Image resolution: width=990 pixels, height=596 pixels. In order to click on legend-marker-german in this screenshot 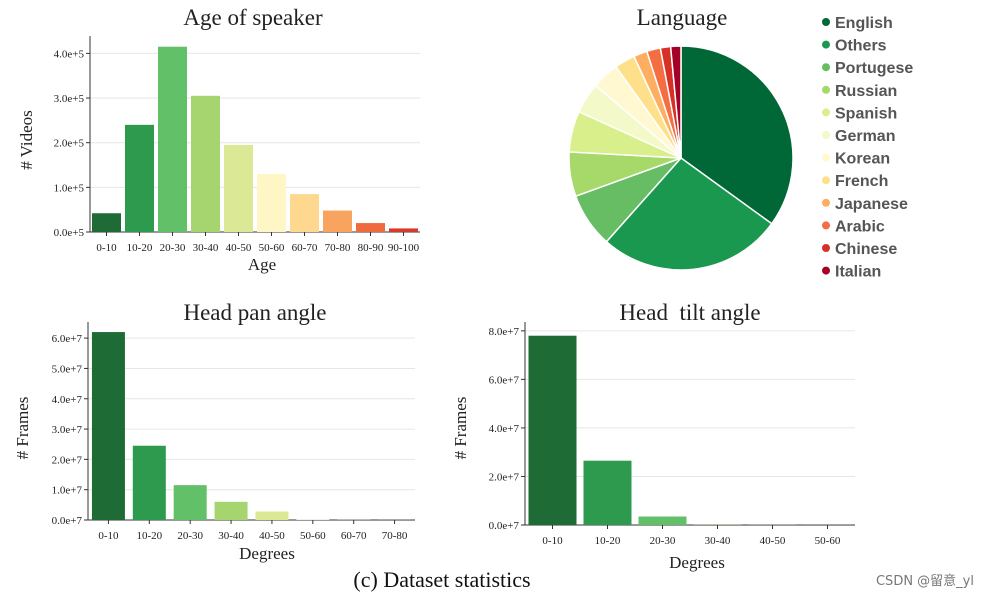, I will do `click(826, 135)`.